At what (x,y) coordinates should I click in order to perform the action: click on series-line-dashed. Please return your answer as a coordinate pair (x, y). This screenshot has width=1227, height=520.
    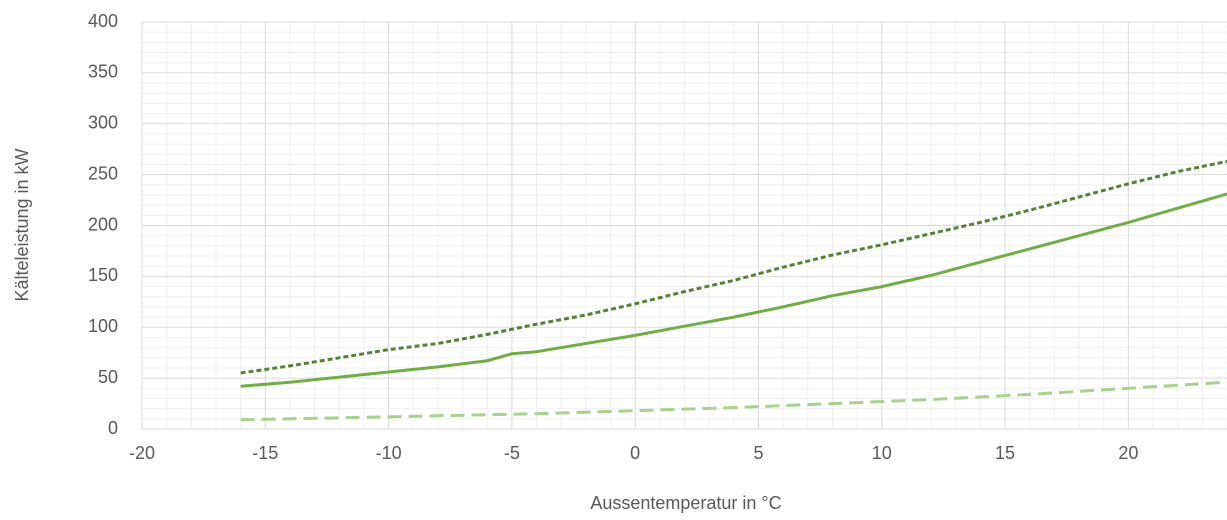
    Looking at the image, I should click on (733, 401).